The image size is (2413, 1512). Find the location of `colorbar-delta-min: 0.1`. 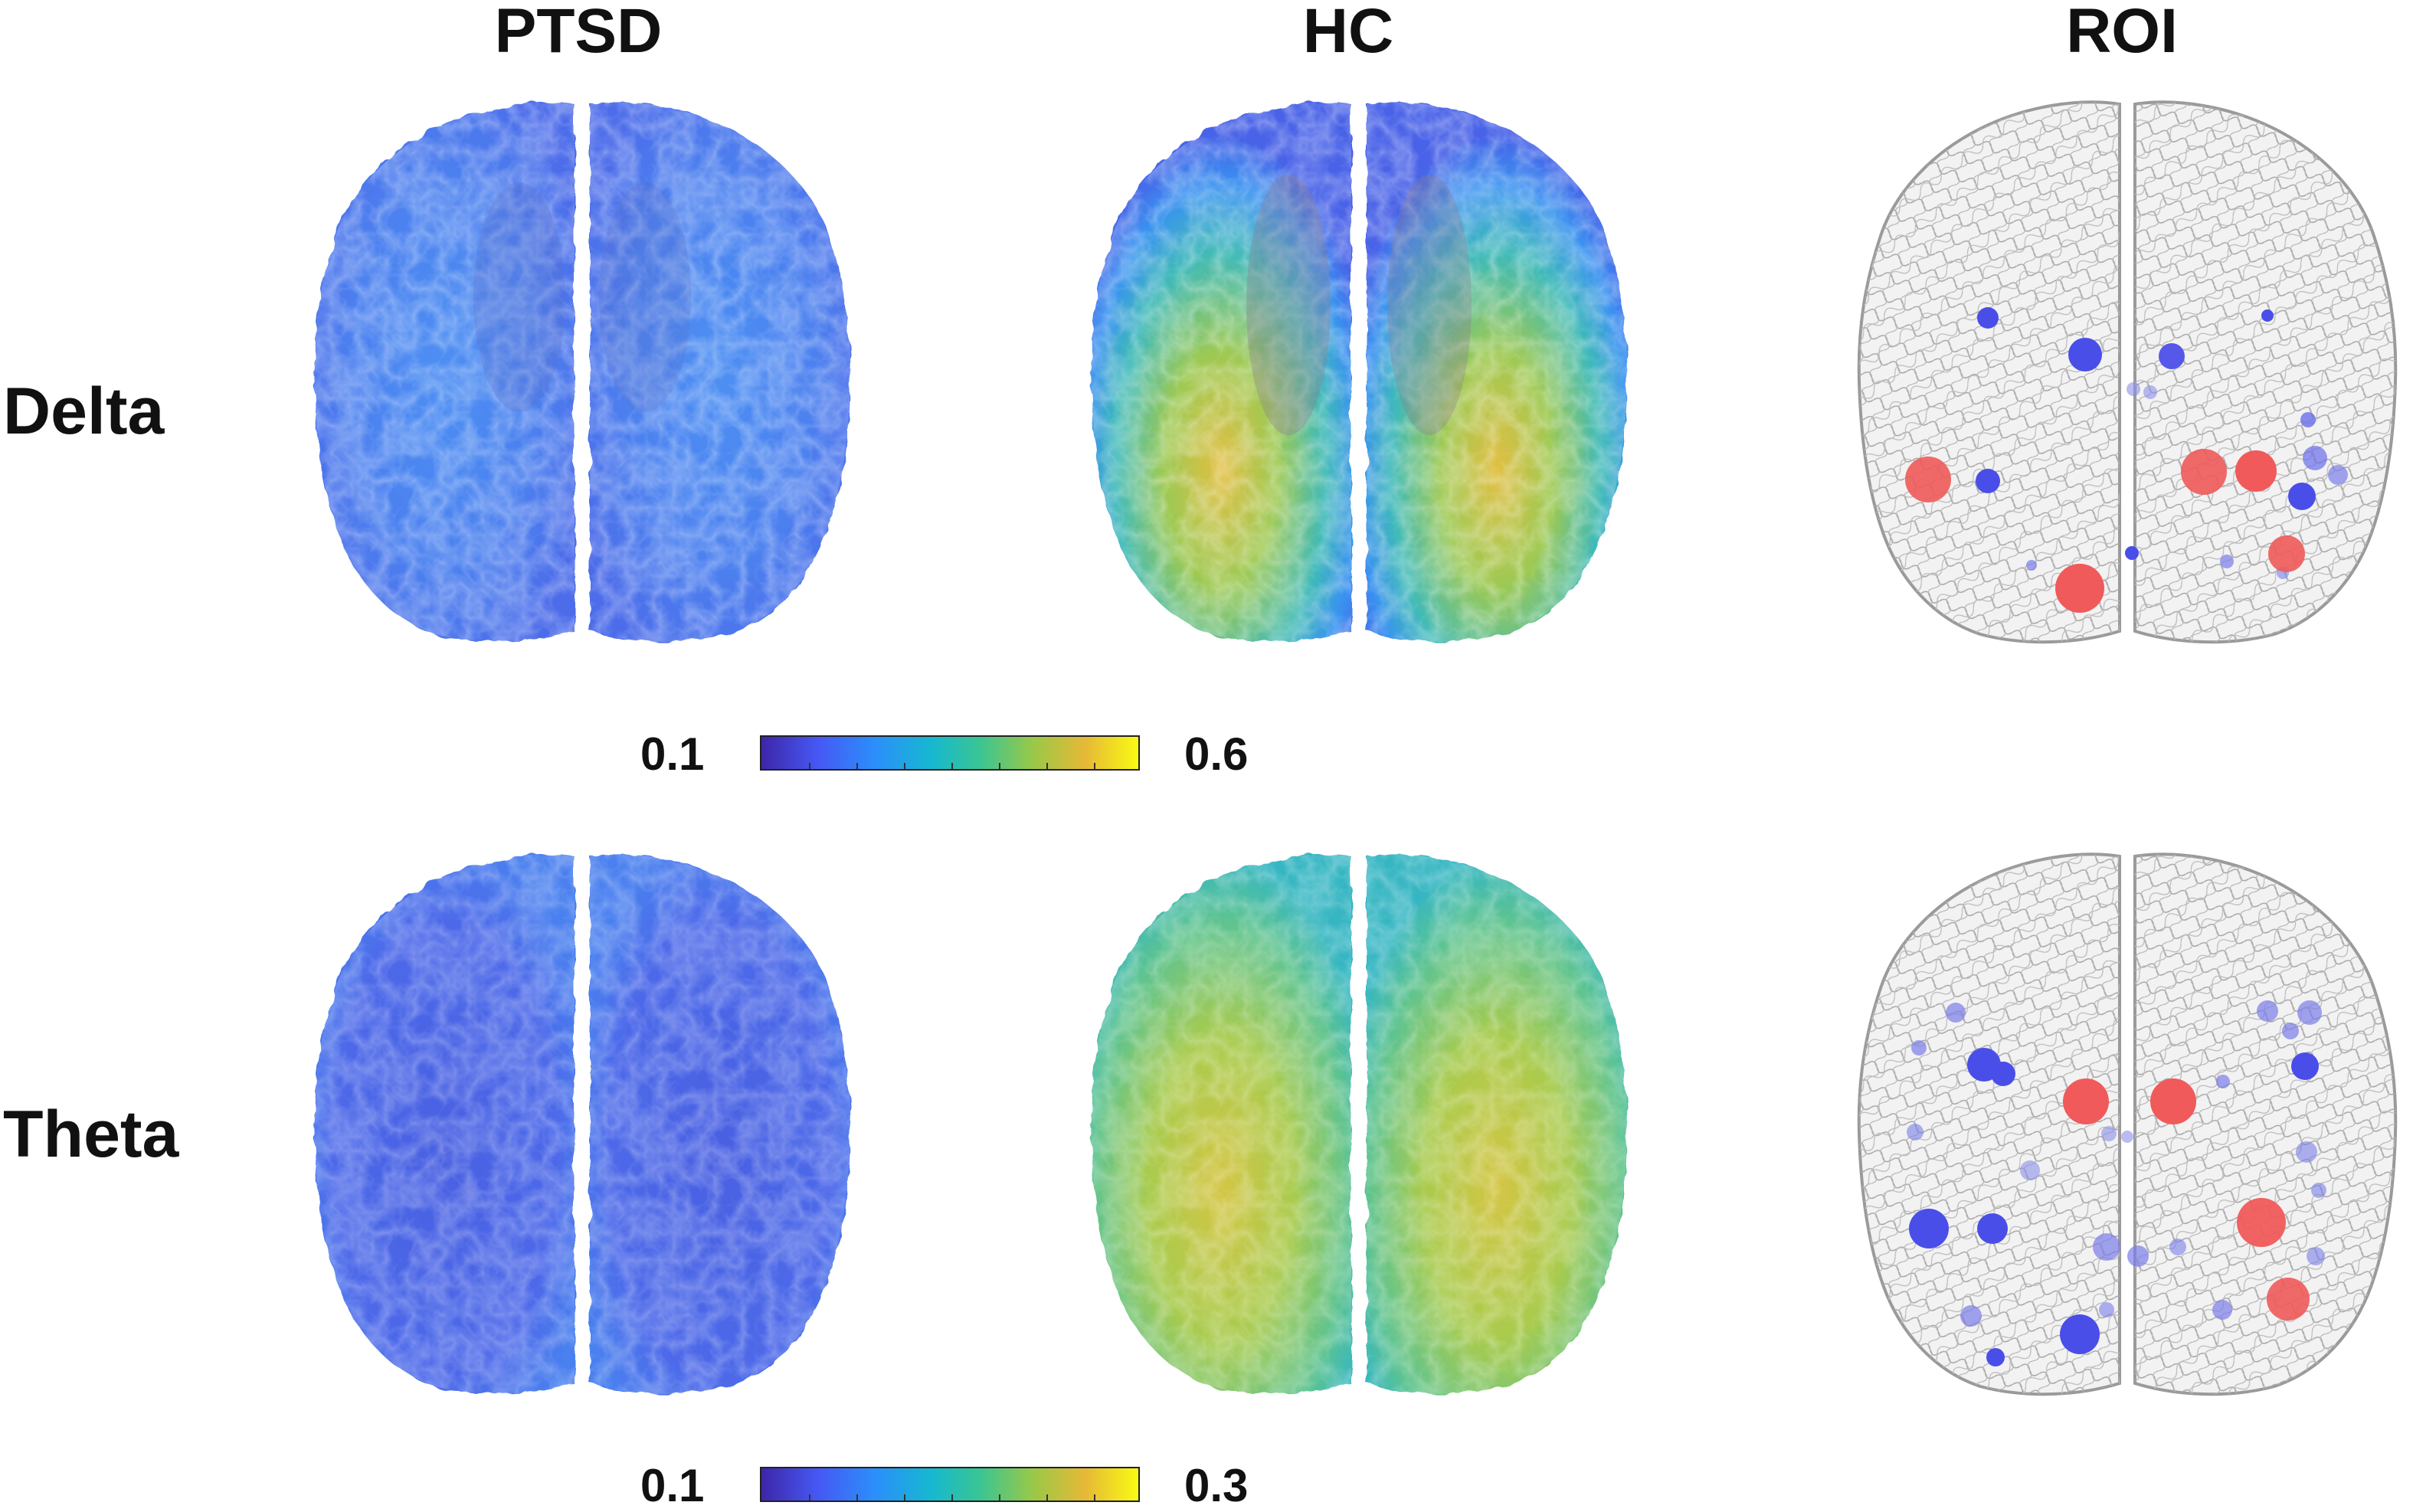

colorbar-delta-min: 0.1 is located at coordinates (672, 754).